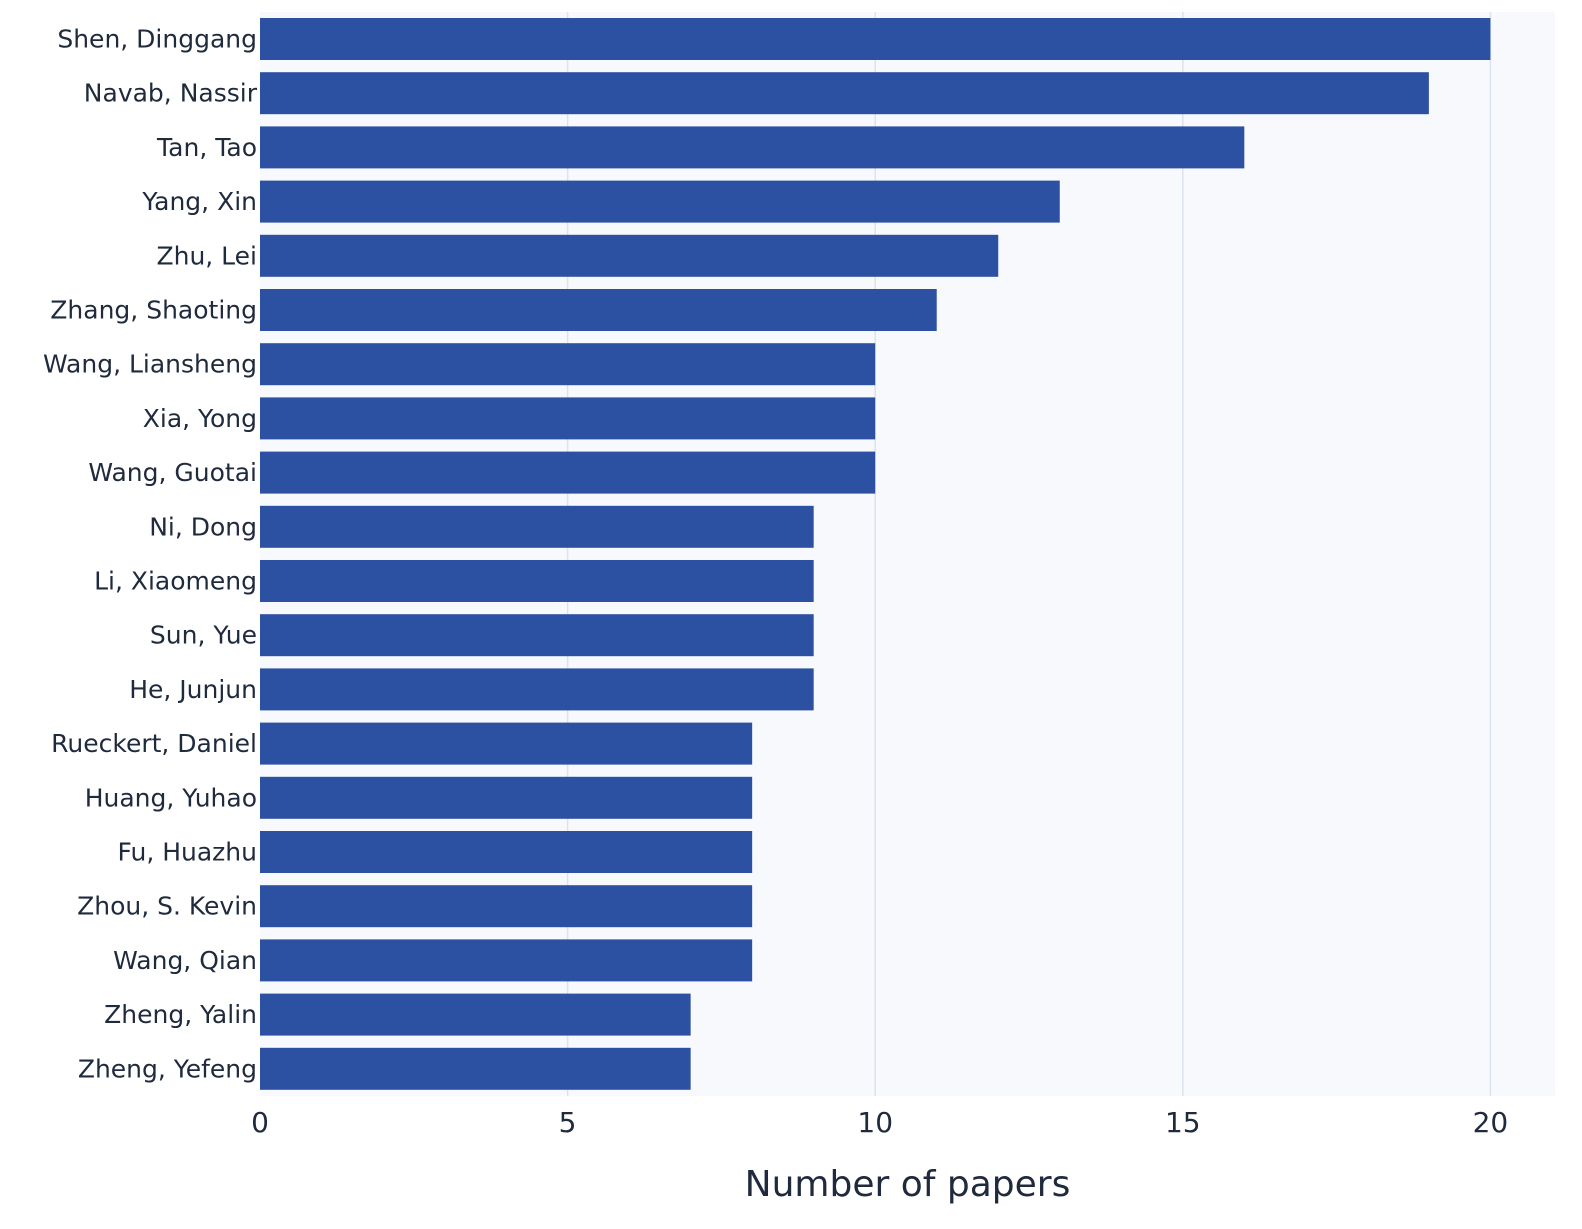  What do you see at coordinates (200, 418) in the screenshot?
I see `category-label: Xia, Yong` at bounding box center [200, 418].